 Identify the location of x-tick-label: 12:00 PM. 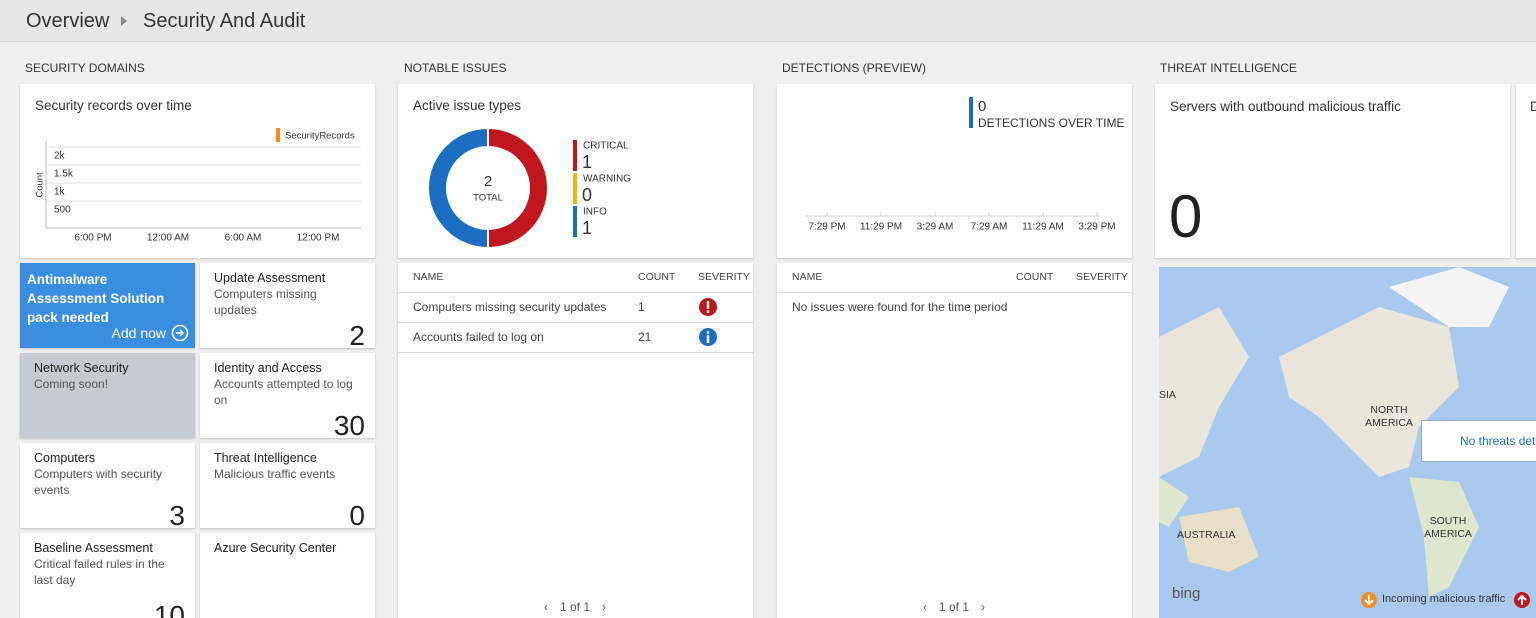
(318, 238).